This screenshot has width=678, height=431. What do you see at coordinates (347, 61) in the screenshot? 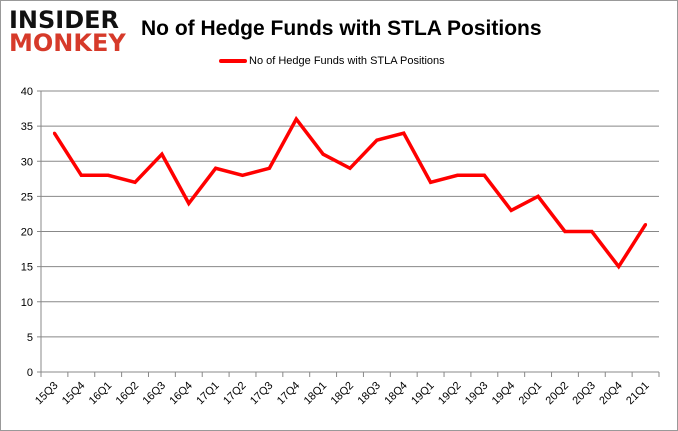
I see `legend-label: No of Hedge Funds with STLA Positions` at bounding box center [347, 61].